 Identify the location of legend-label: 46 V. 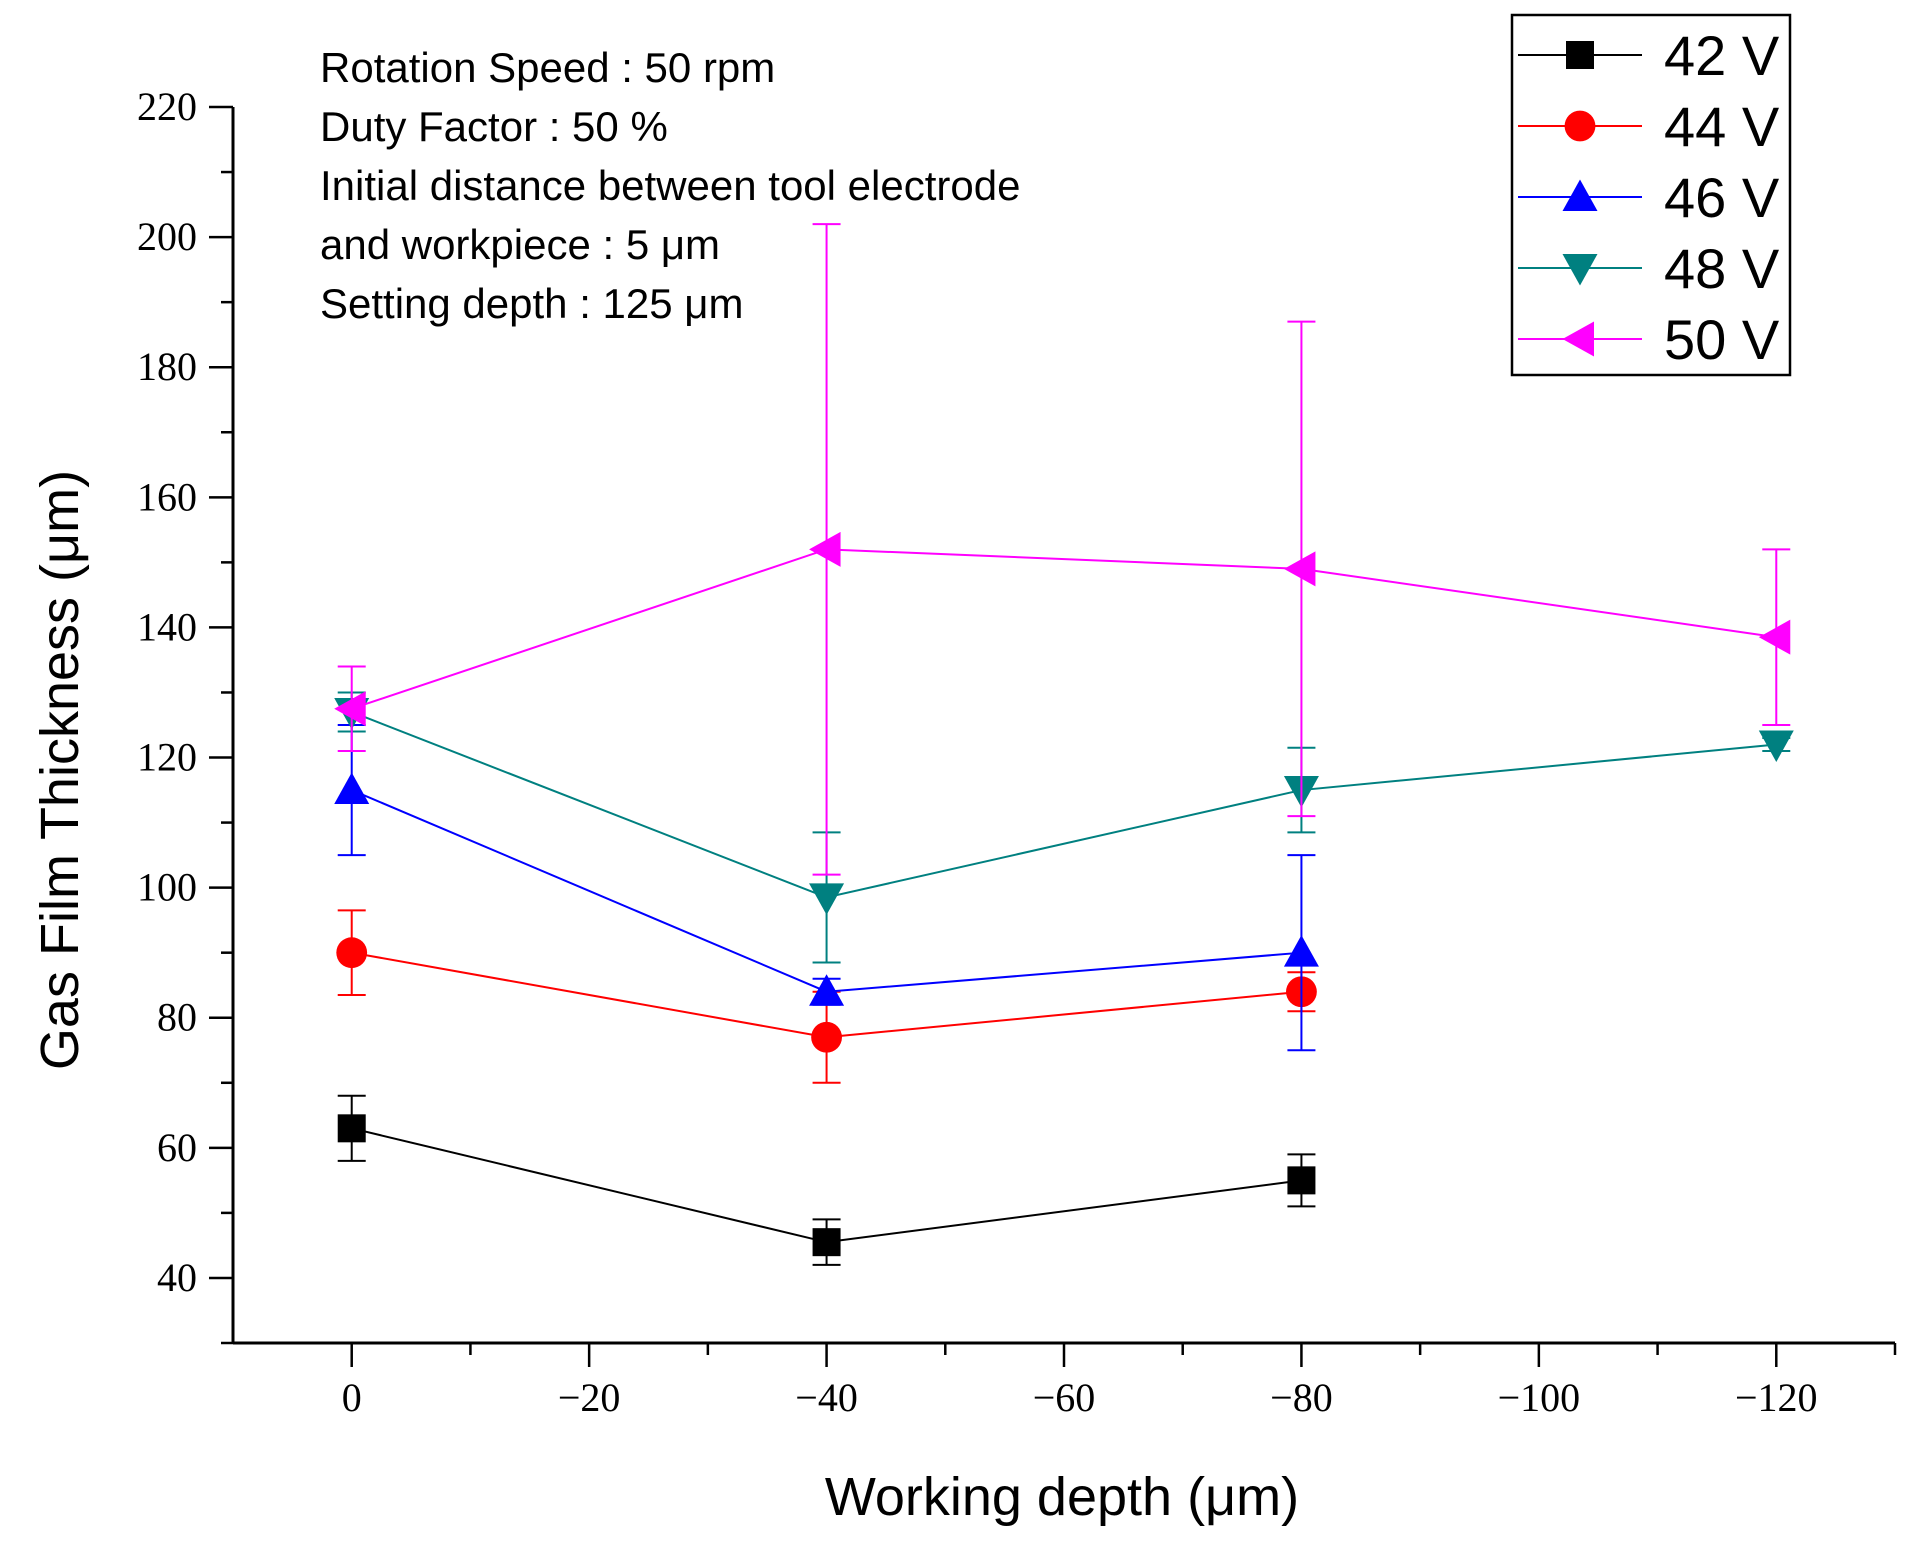
(1722, 197).